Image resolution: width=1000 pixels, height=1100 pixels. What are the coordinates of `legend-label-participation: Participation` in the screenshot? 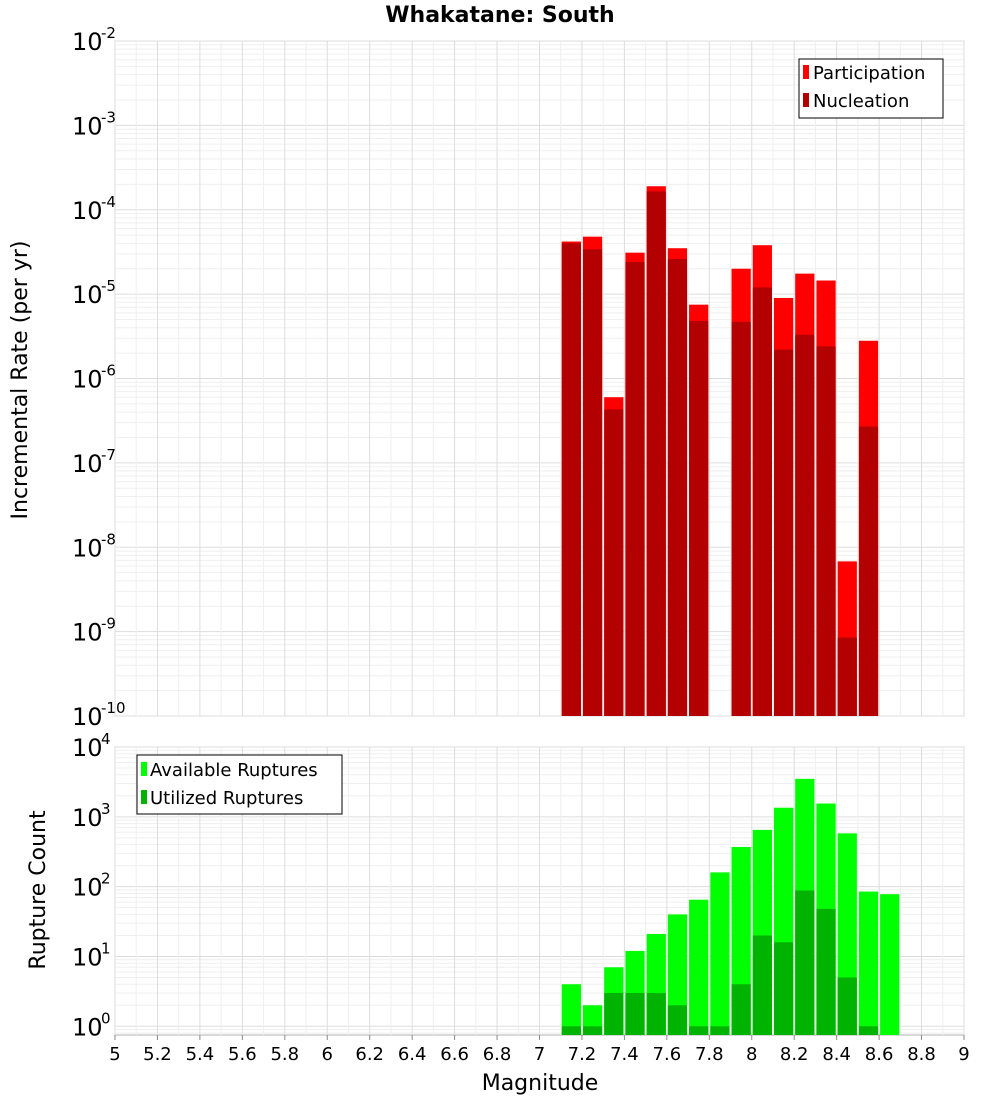 It's located at (869, 73).